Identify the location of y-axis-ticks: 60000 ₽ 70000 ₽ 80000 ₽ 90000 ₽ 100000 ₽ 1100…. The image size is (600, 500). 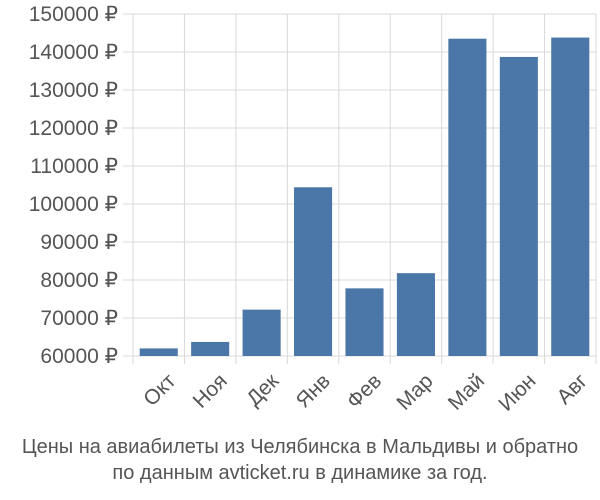
(73, 185).